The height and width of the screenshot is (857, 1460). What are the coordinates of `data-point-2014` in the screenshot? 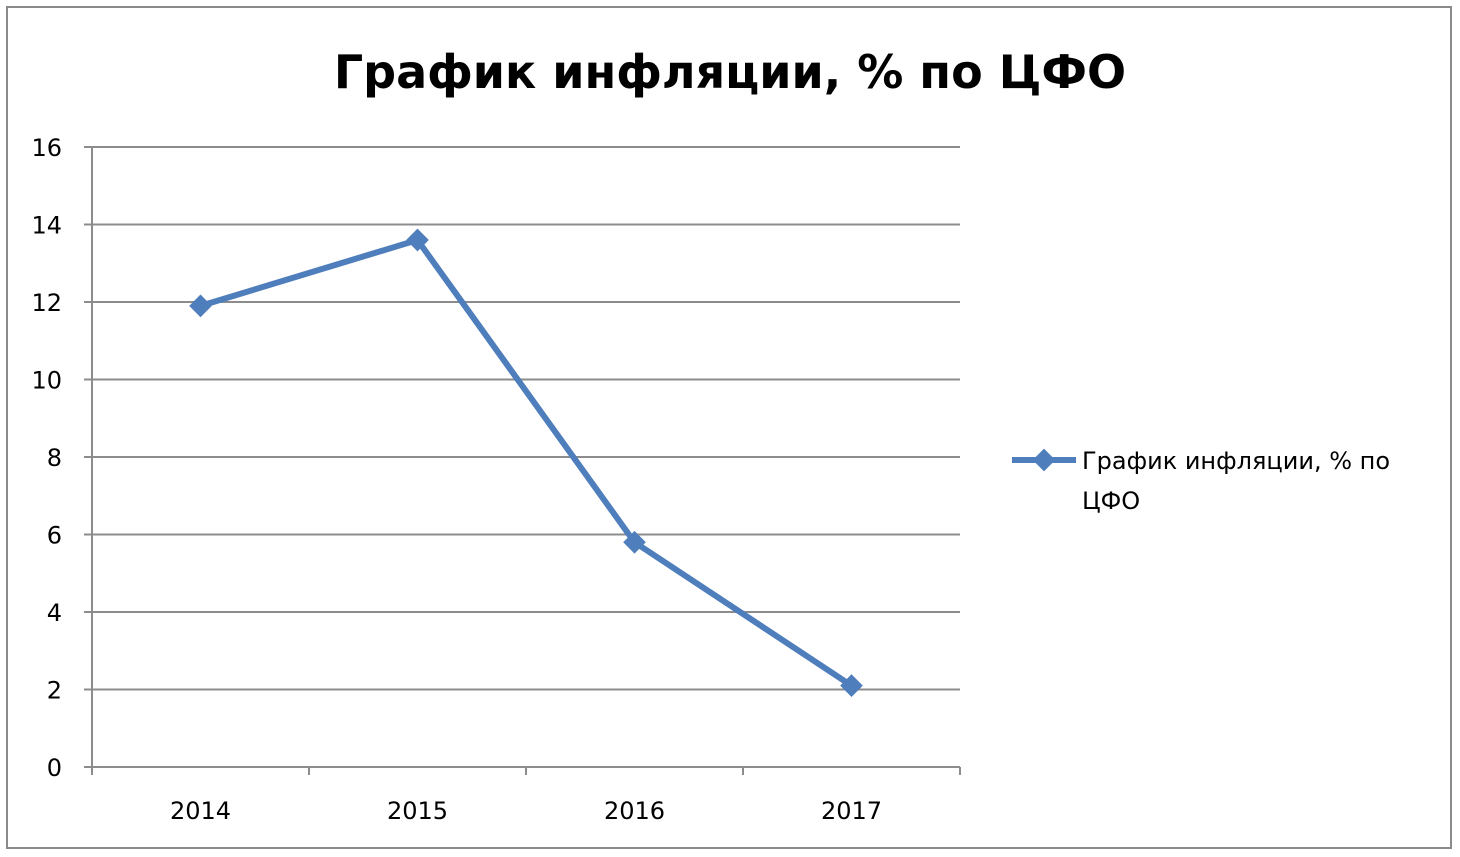 It's located at (200, 306).